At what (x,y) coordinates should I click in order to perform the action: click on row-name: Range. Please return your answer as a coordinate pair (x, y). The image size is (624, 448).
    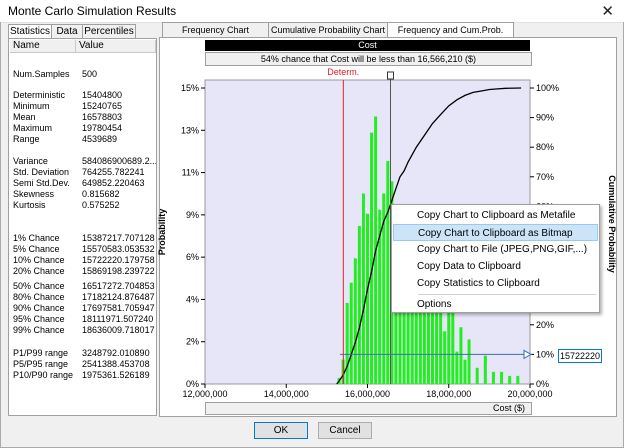
    Looking at the image, I should click on (26, 139).